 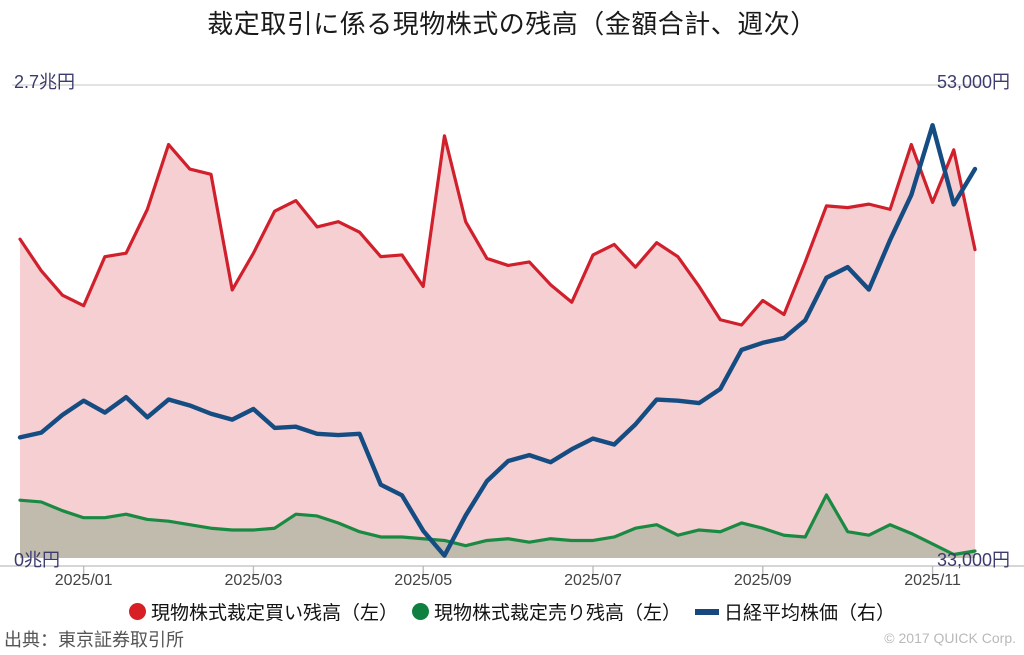 I want to click on source-note: 出典：東京証券取引所, so click(x=94, y=640).